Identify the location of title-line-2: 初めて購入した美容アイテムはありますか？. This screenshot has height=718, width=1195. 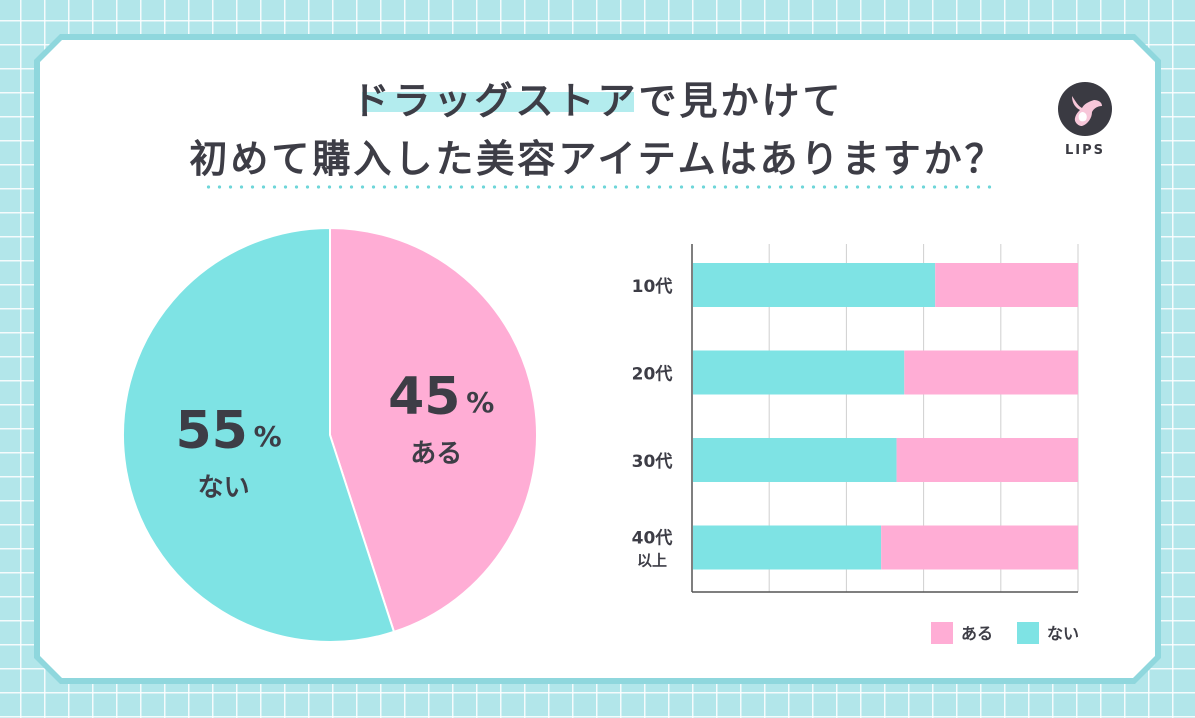
(597, 159).